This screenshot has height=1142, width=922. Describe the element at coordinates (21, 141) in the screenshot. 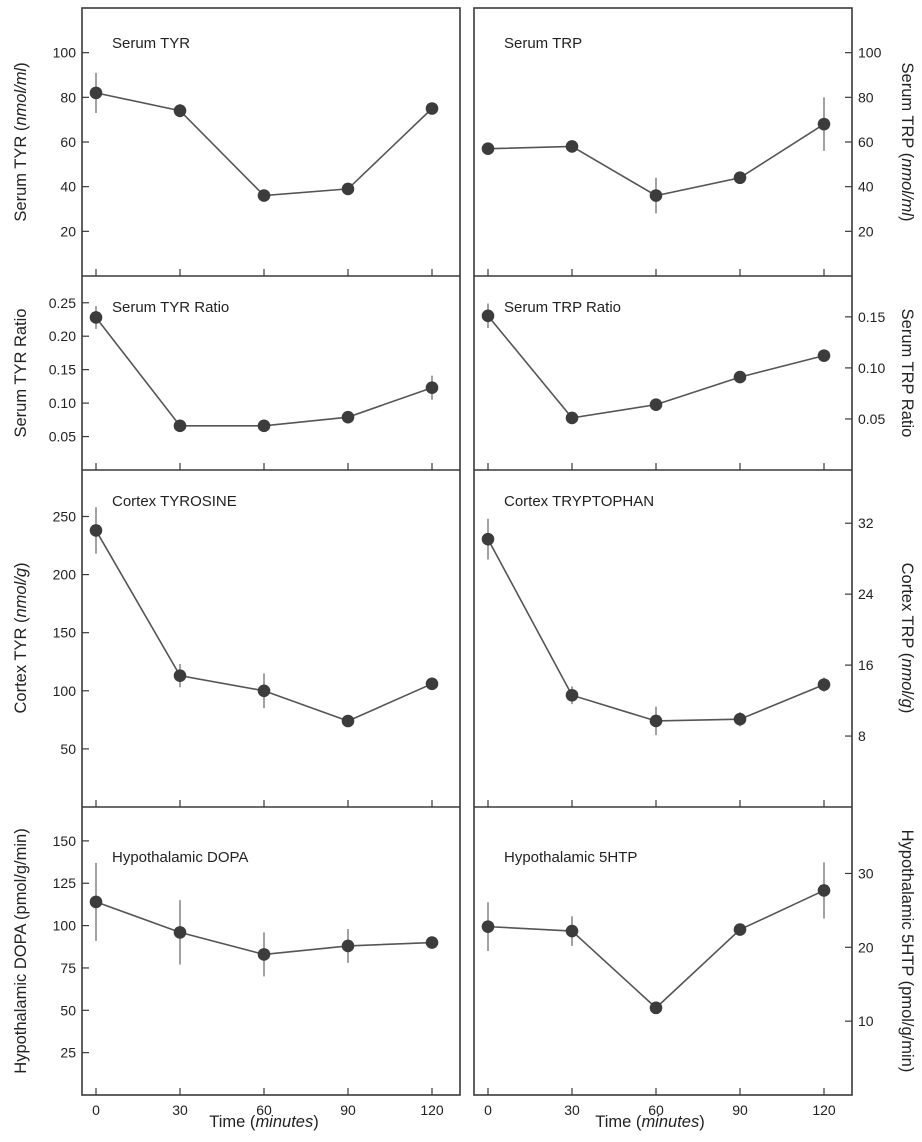

I see `y-axis-label: Serum TYR (nmol/ml)` at that location.